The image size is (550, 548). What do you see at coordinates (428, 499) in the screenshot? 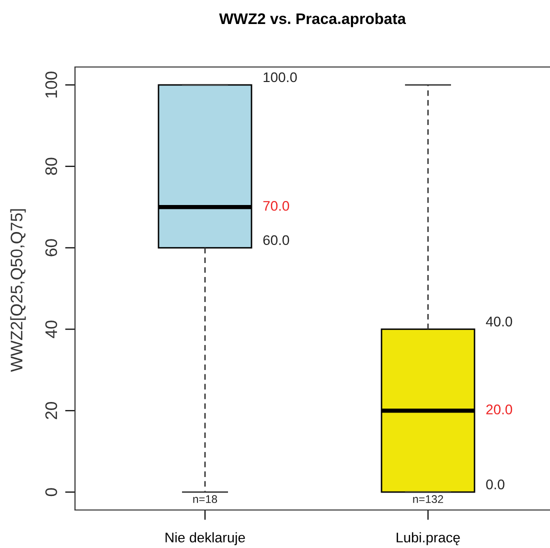
I see `annotation: n=132` at bounding box center [428, 499].